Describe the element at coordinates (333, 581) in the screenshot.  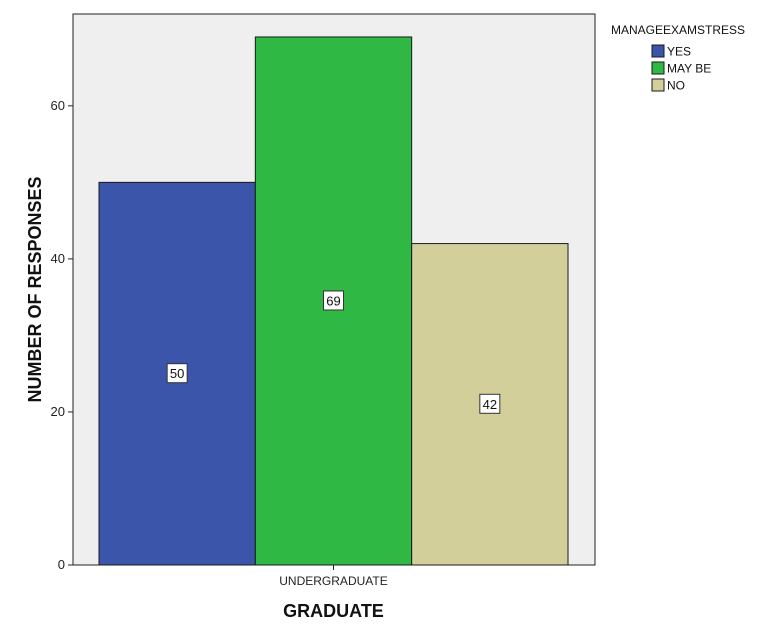
I see `x-tick-label: UNDERGRADUATE` at that location.